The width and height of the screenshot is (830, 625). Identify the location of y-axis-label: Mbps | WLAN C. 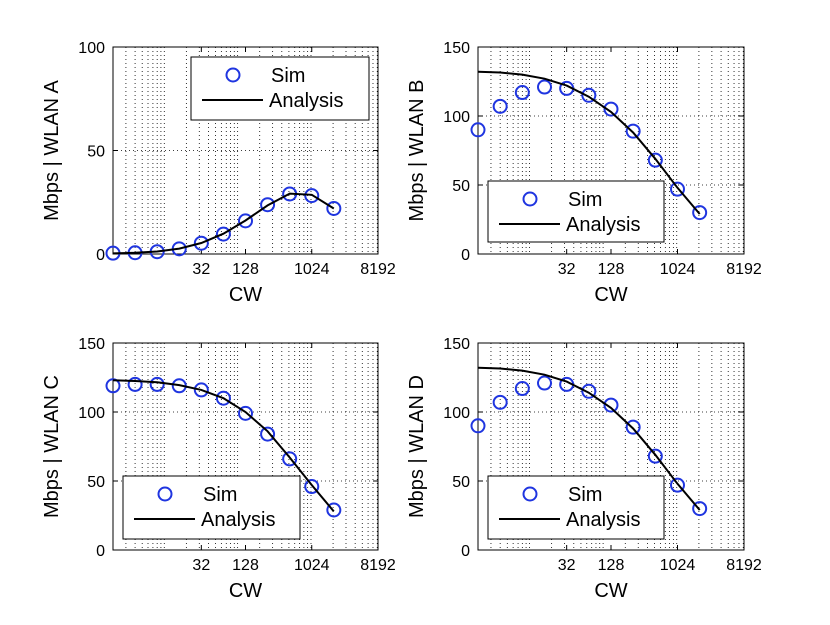
(52, 446).